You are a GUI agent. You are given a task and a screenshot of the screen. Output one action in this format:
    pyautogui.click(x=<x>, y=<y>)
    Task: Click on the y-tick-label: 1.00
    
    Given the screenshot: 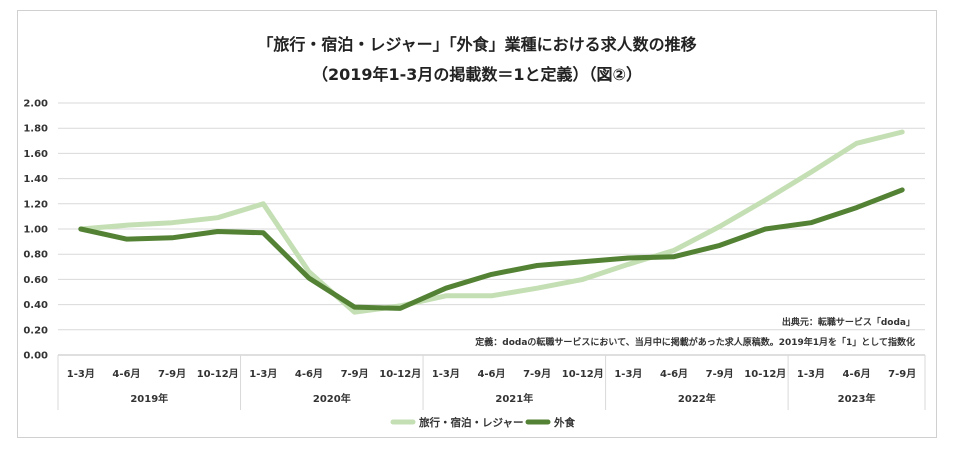 What is the action you would take?
    pyautogui.click(x=35, y=230)
    